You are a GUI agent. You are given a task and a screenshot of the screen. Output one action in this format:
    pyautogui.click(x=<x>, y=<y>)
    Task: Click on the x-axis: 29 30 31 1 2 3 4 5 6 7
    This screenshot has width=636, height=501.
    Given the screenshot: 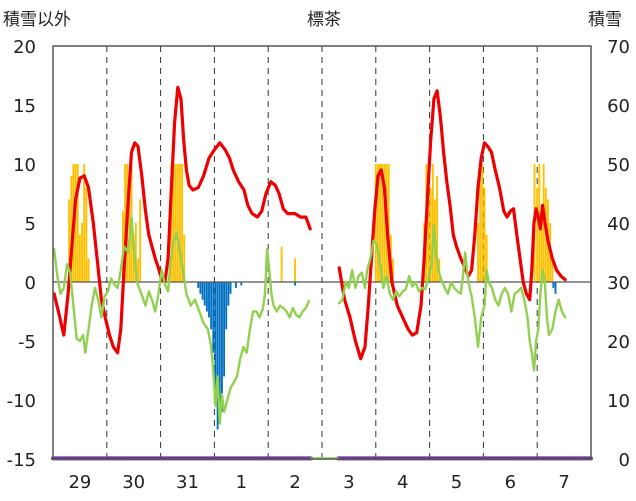 What is the action you would take?
    pyautogui.click(x=318, y=482)
    